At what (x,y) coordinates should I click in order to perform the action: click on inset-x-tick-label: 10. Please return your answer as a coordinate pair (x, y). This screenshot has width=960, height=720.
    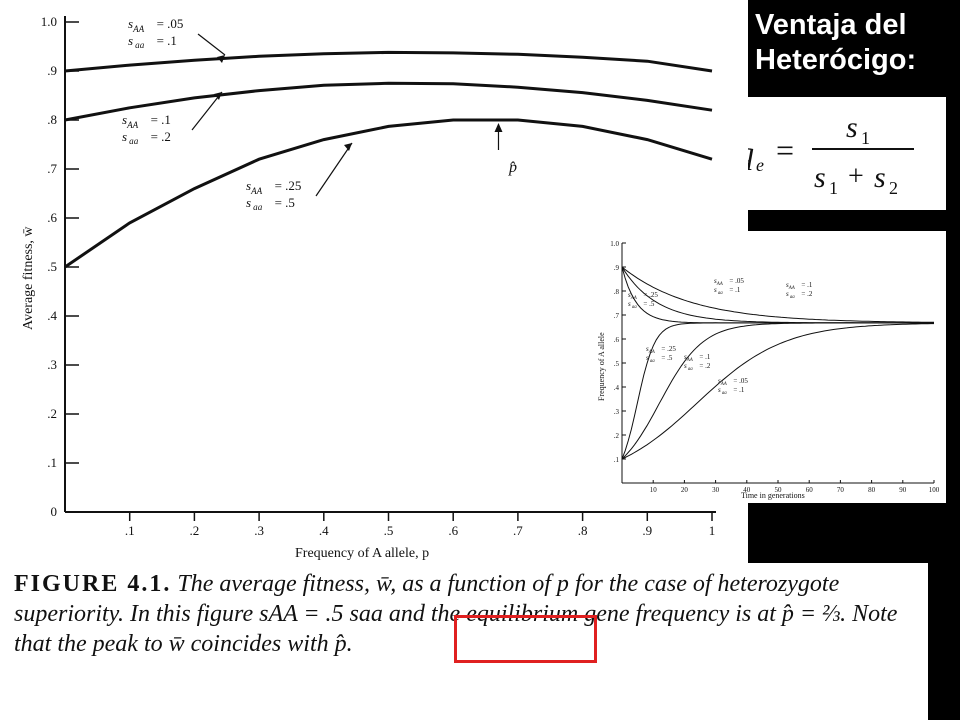
    Looking at the image, I should click on (654, 490).